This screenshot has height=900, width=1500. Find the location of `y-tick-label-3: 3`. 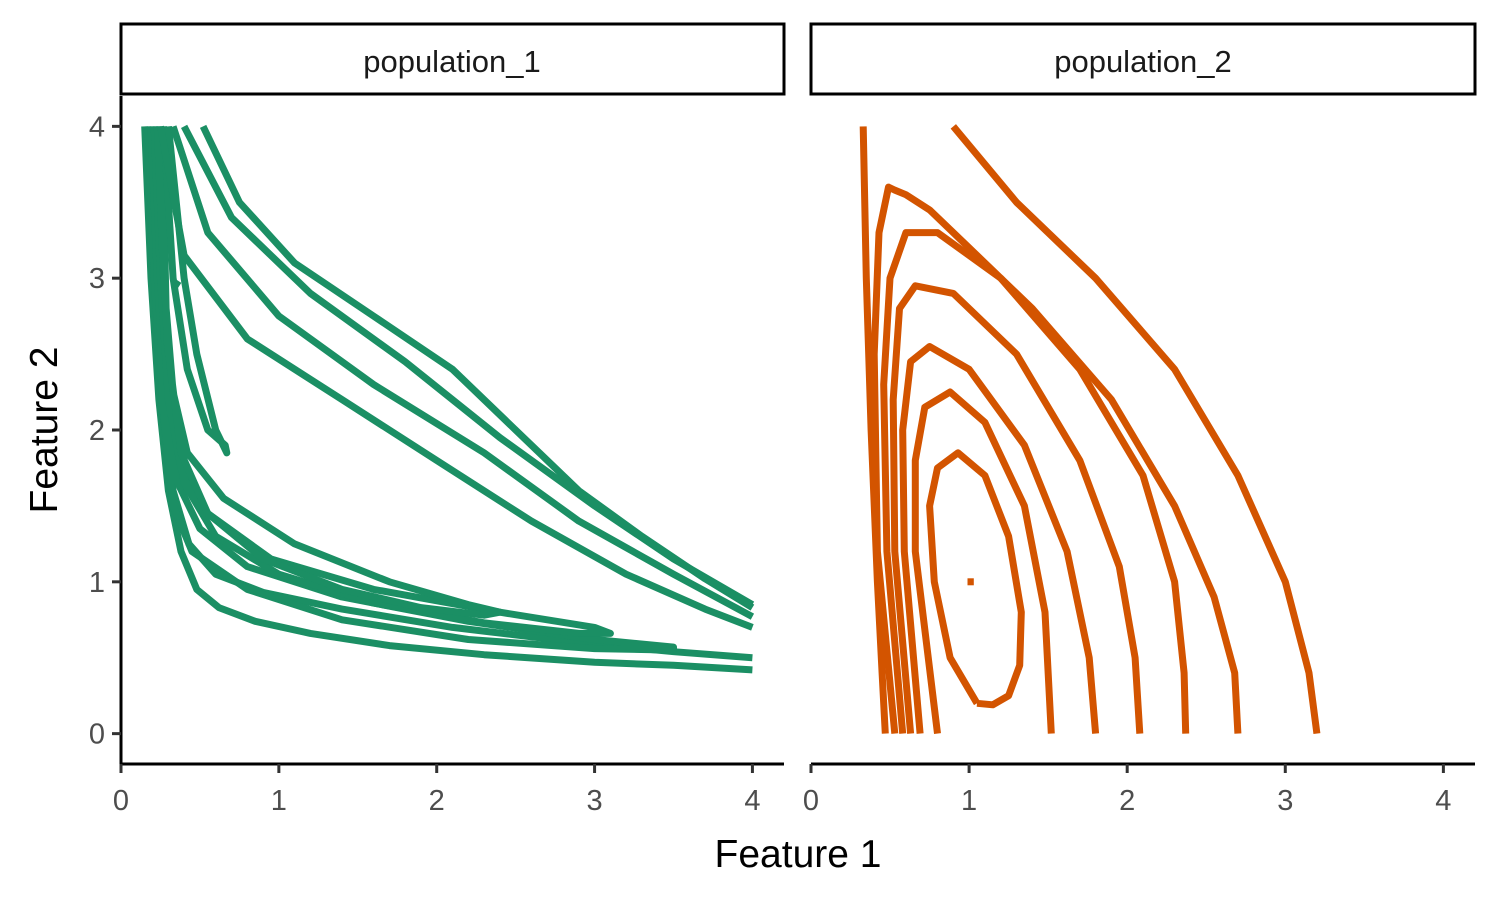

y-tick-label-3: 3 is located at coordinates (97, 279).